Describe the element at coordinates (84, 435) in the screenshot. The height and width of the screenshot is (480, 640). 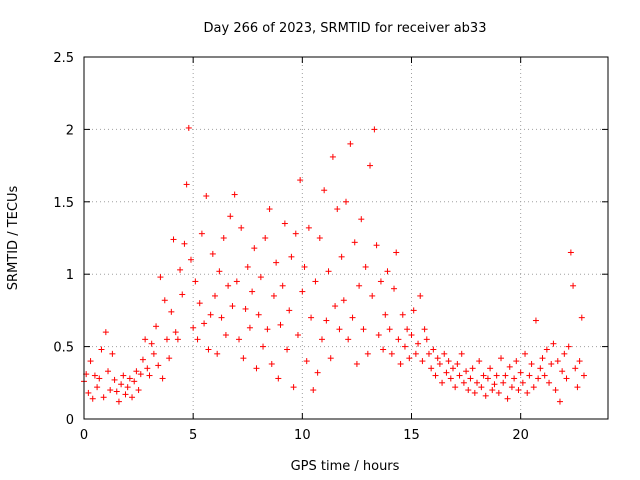
I see `x-tick-label: 0` at that location.